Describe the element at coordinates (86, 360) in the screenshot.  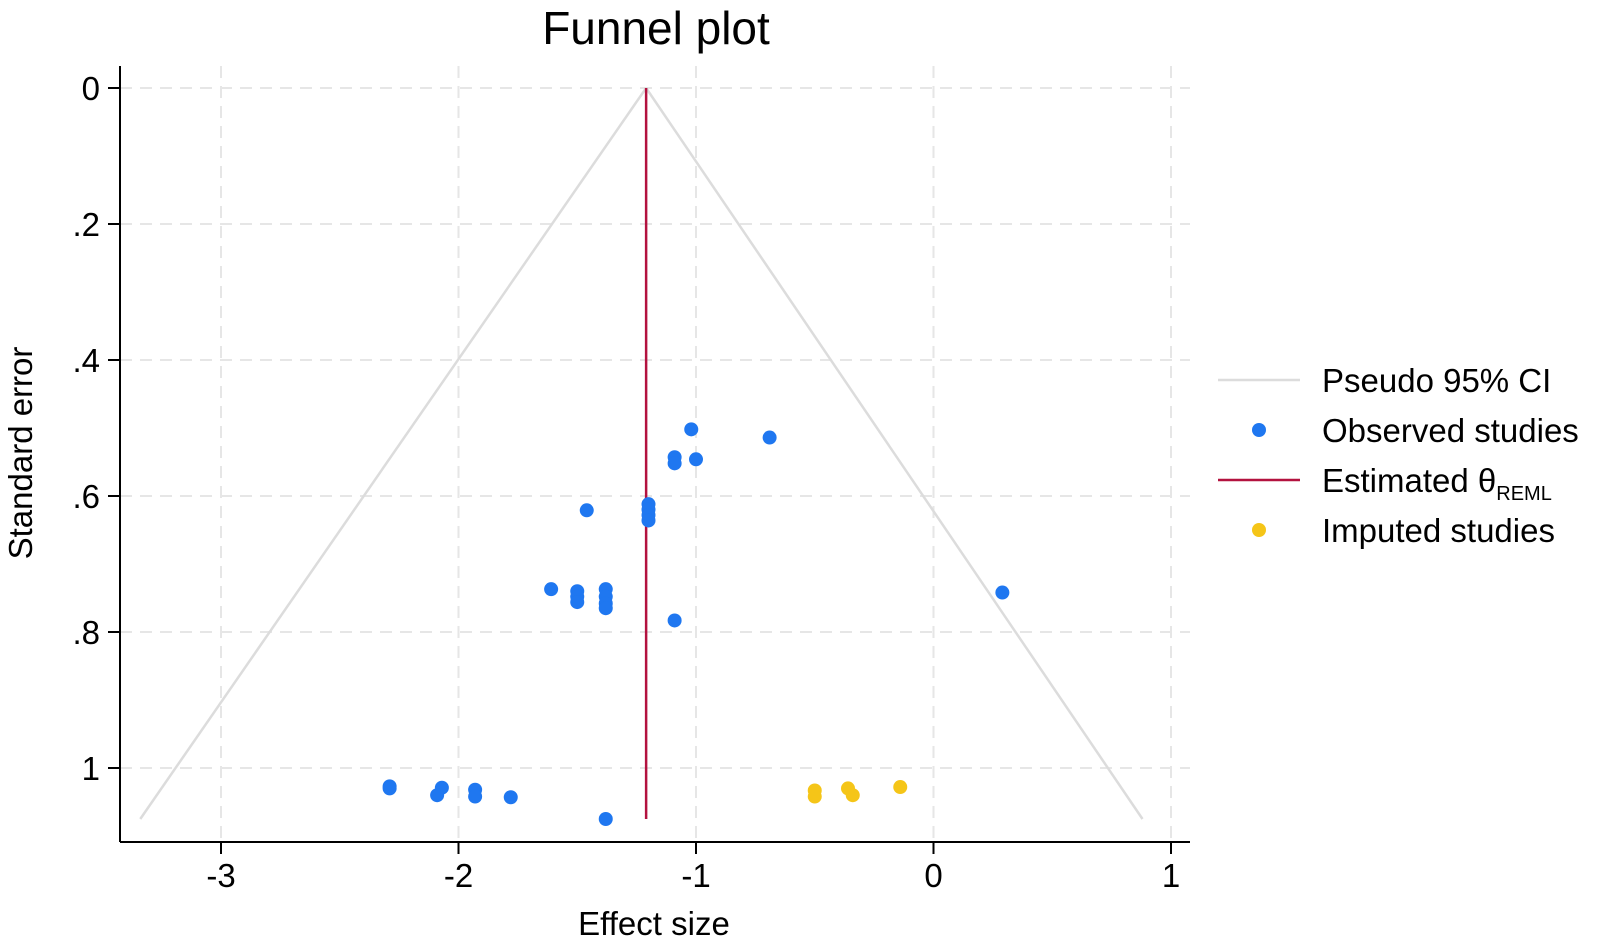
I see `y-tick-label-2: .4` at that location.